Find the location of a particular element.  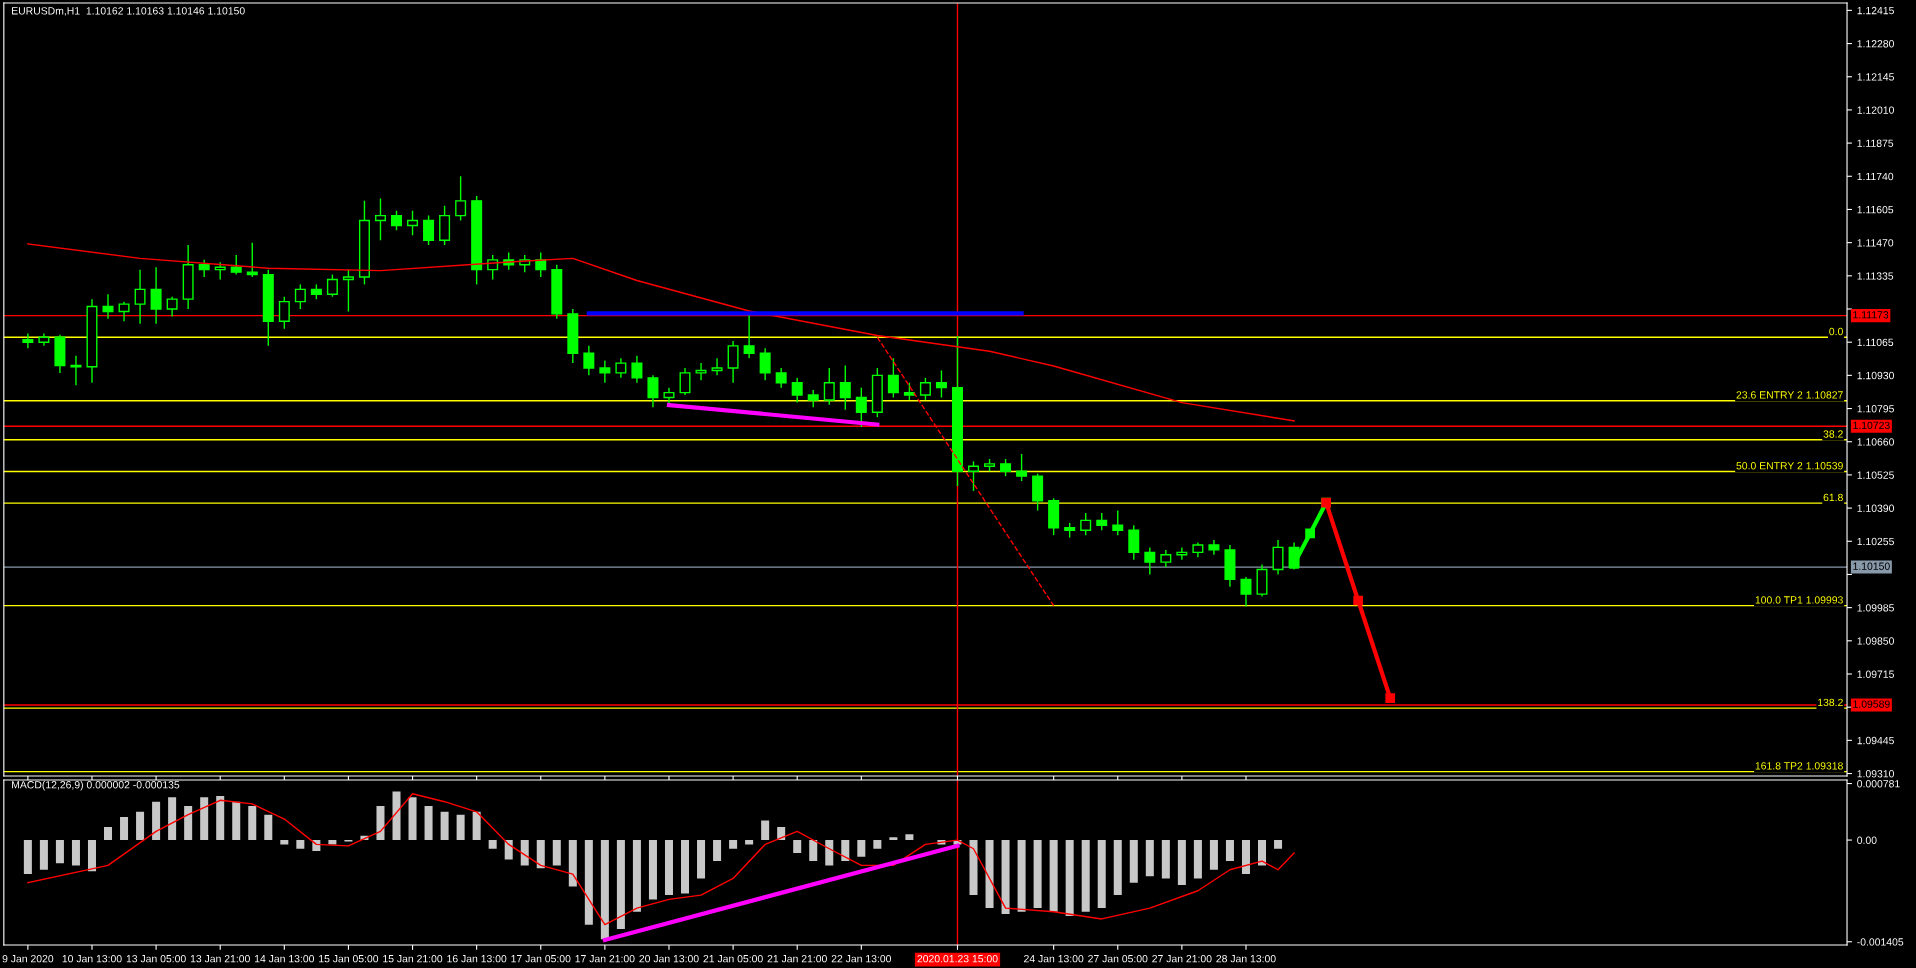

annotation: 138.2 is located at coordinates (1830, 702).